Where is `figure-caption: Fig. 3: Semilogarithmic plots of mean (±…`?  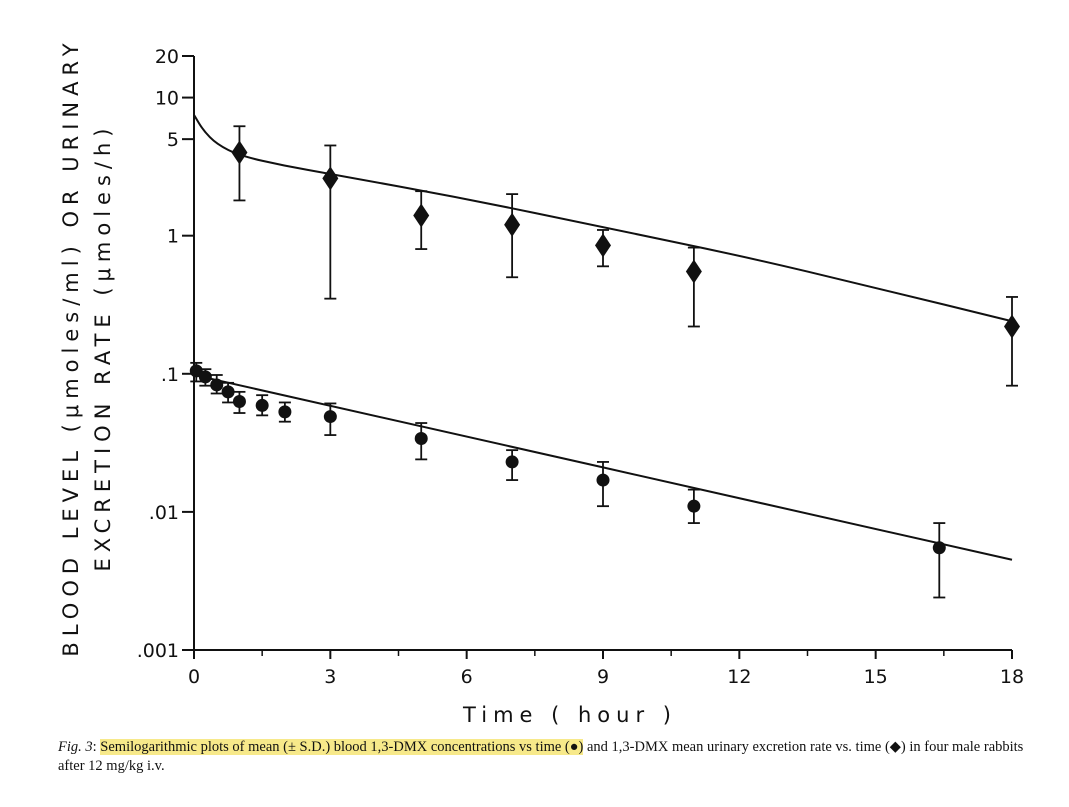 figure-caption: Fig. 3: Semilogarithmic plots of mean (±… is located at coordinates (553, 757).